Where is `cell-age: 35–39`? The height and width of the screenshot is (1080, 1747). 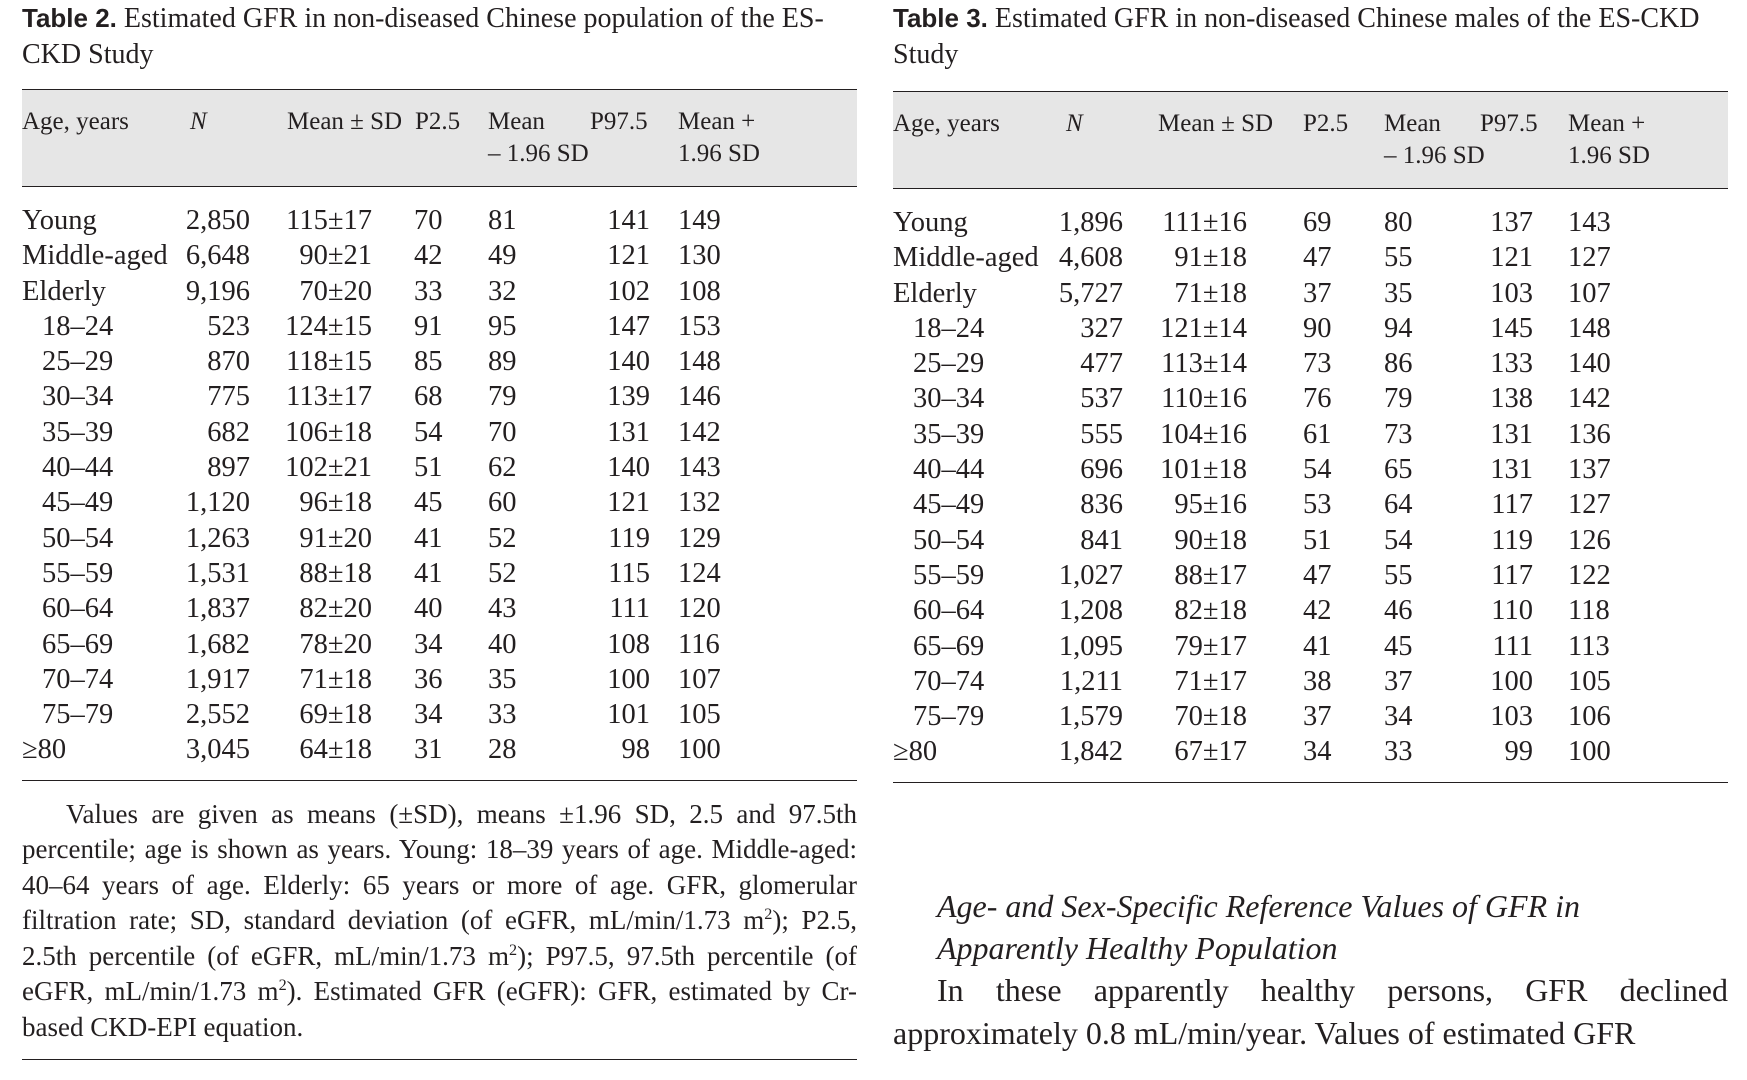 cell-age: 35–39 is located at coordinates (78, 432).